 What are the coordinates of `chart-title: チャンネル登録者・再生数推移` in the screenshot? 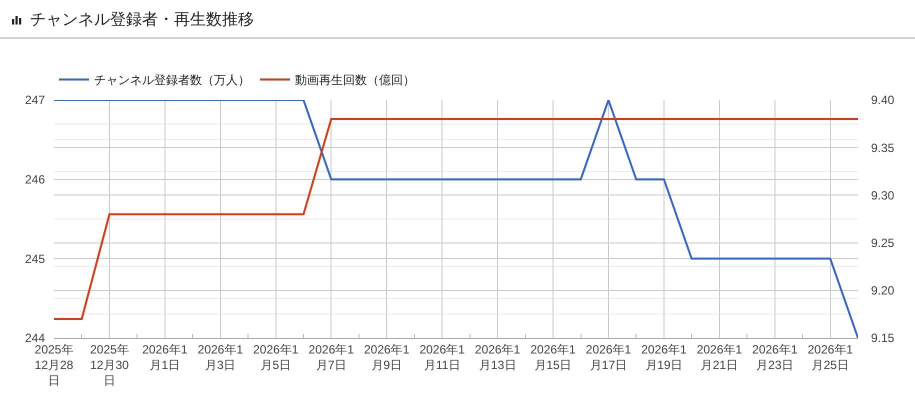 It's located at (142, 19).